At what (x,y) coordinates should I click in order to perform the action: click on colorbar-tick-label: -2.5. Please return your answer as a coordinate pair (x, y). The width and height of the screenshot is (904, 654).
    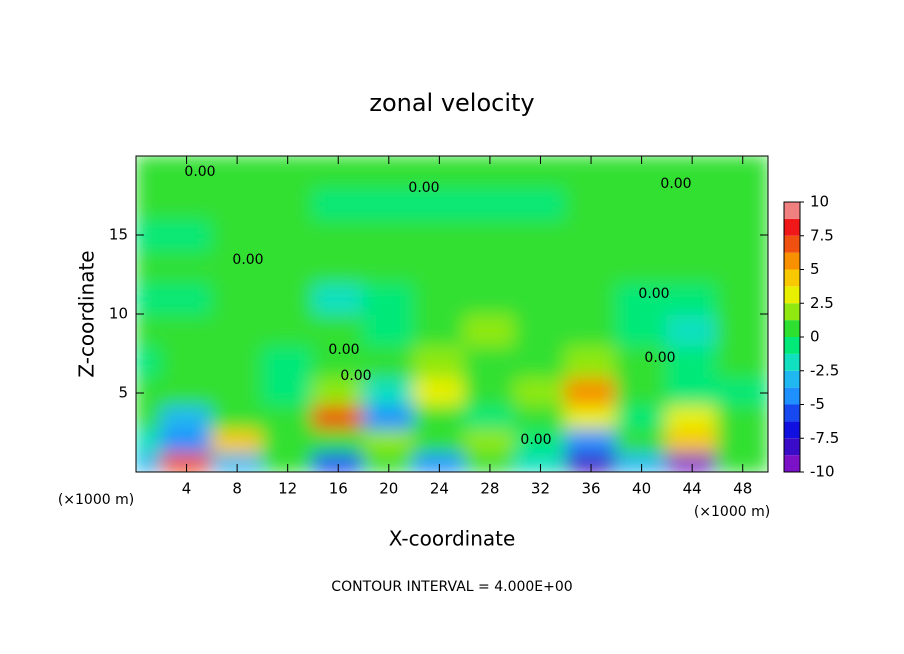
    Looking at the image, I should click on (824, 370).